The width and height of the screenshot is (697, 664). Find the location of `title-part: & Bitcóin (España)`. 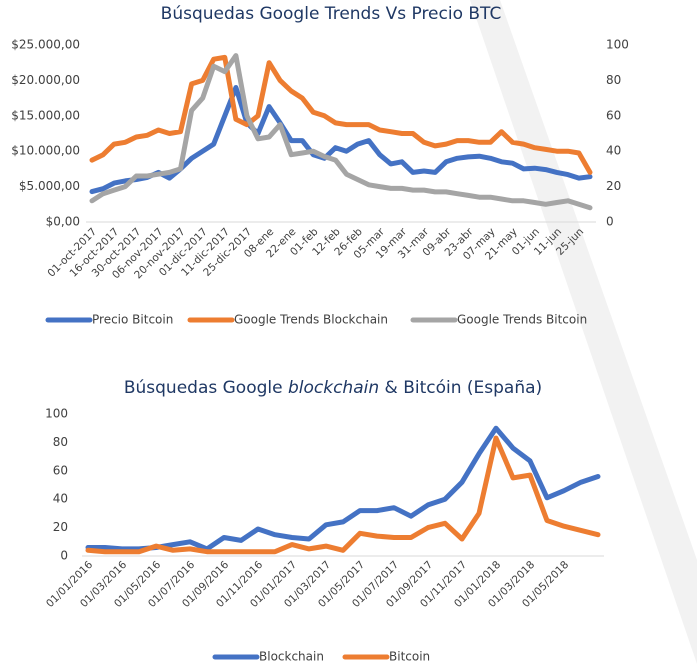

title-part: & Bitcóin (España) is located at coordinates (460, 388).